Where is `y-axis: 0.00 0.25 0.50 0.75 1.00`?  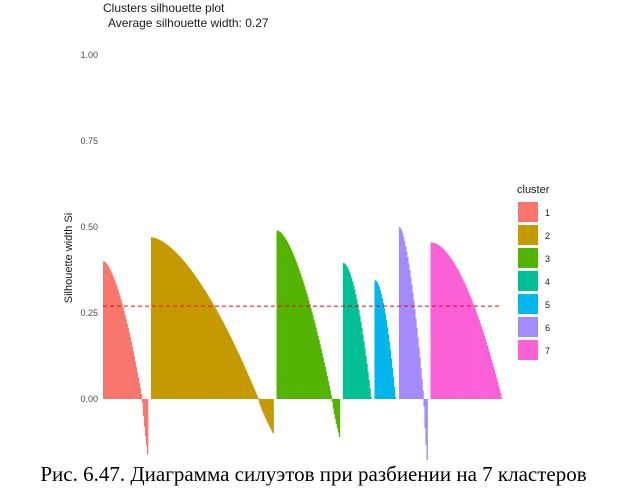 y-axis: 0.00 0.25 0.50 0.75 1.00 is located at coordinates (89, 227).